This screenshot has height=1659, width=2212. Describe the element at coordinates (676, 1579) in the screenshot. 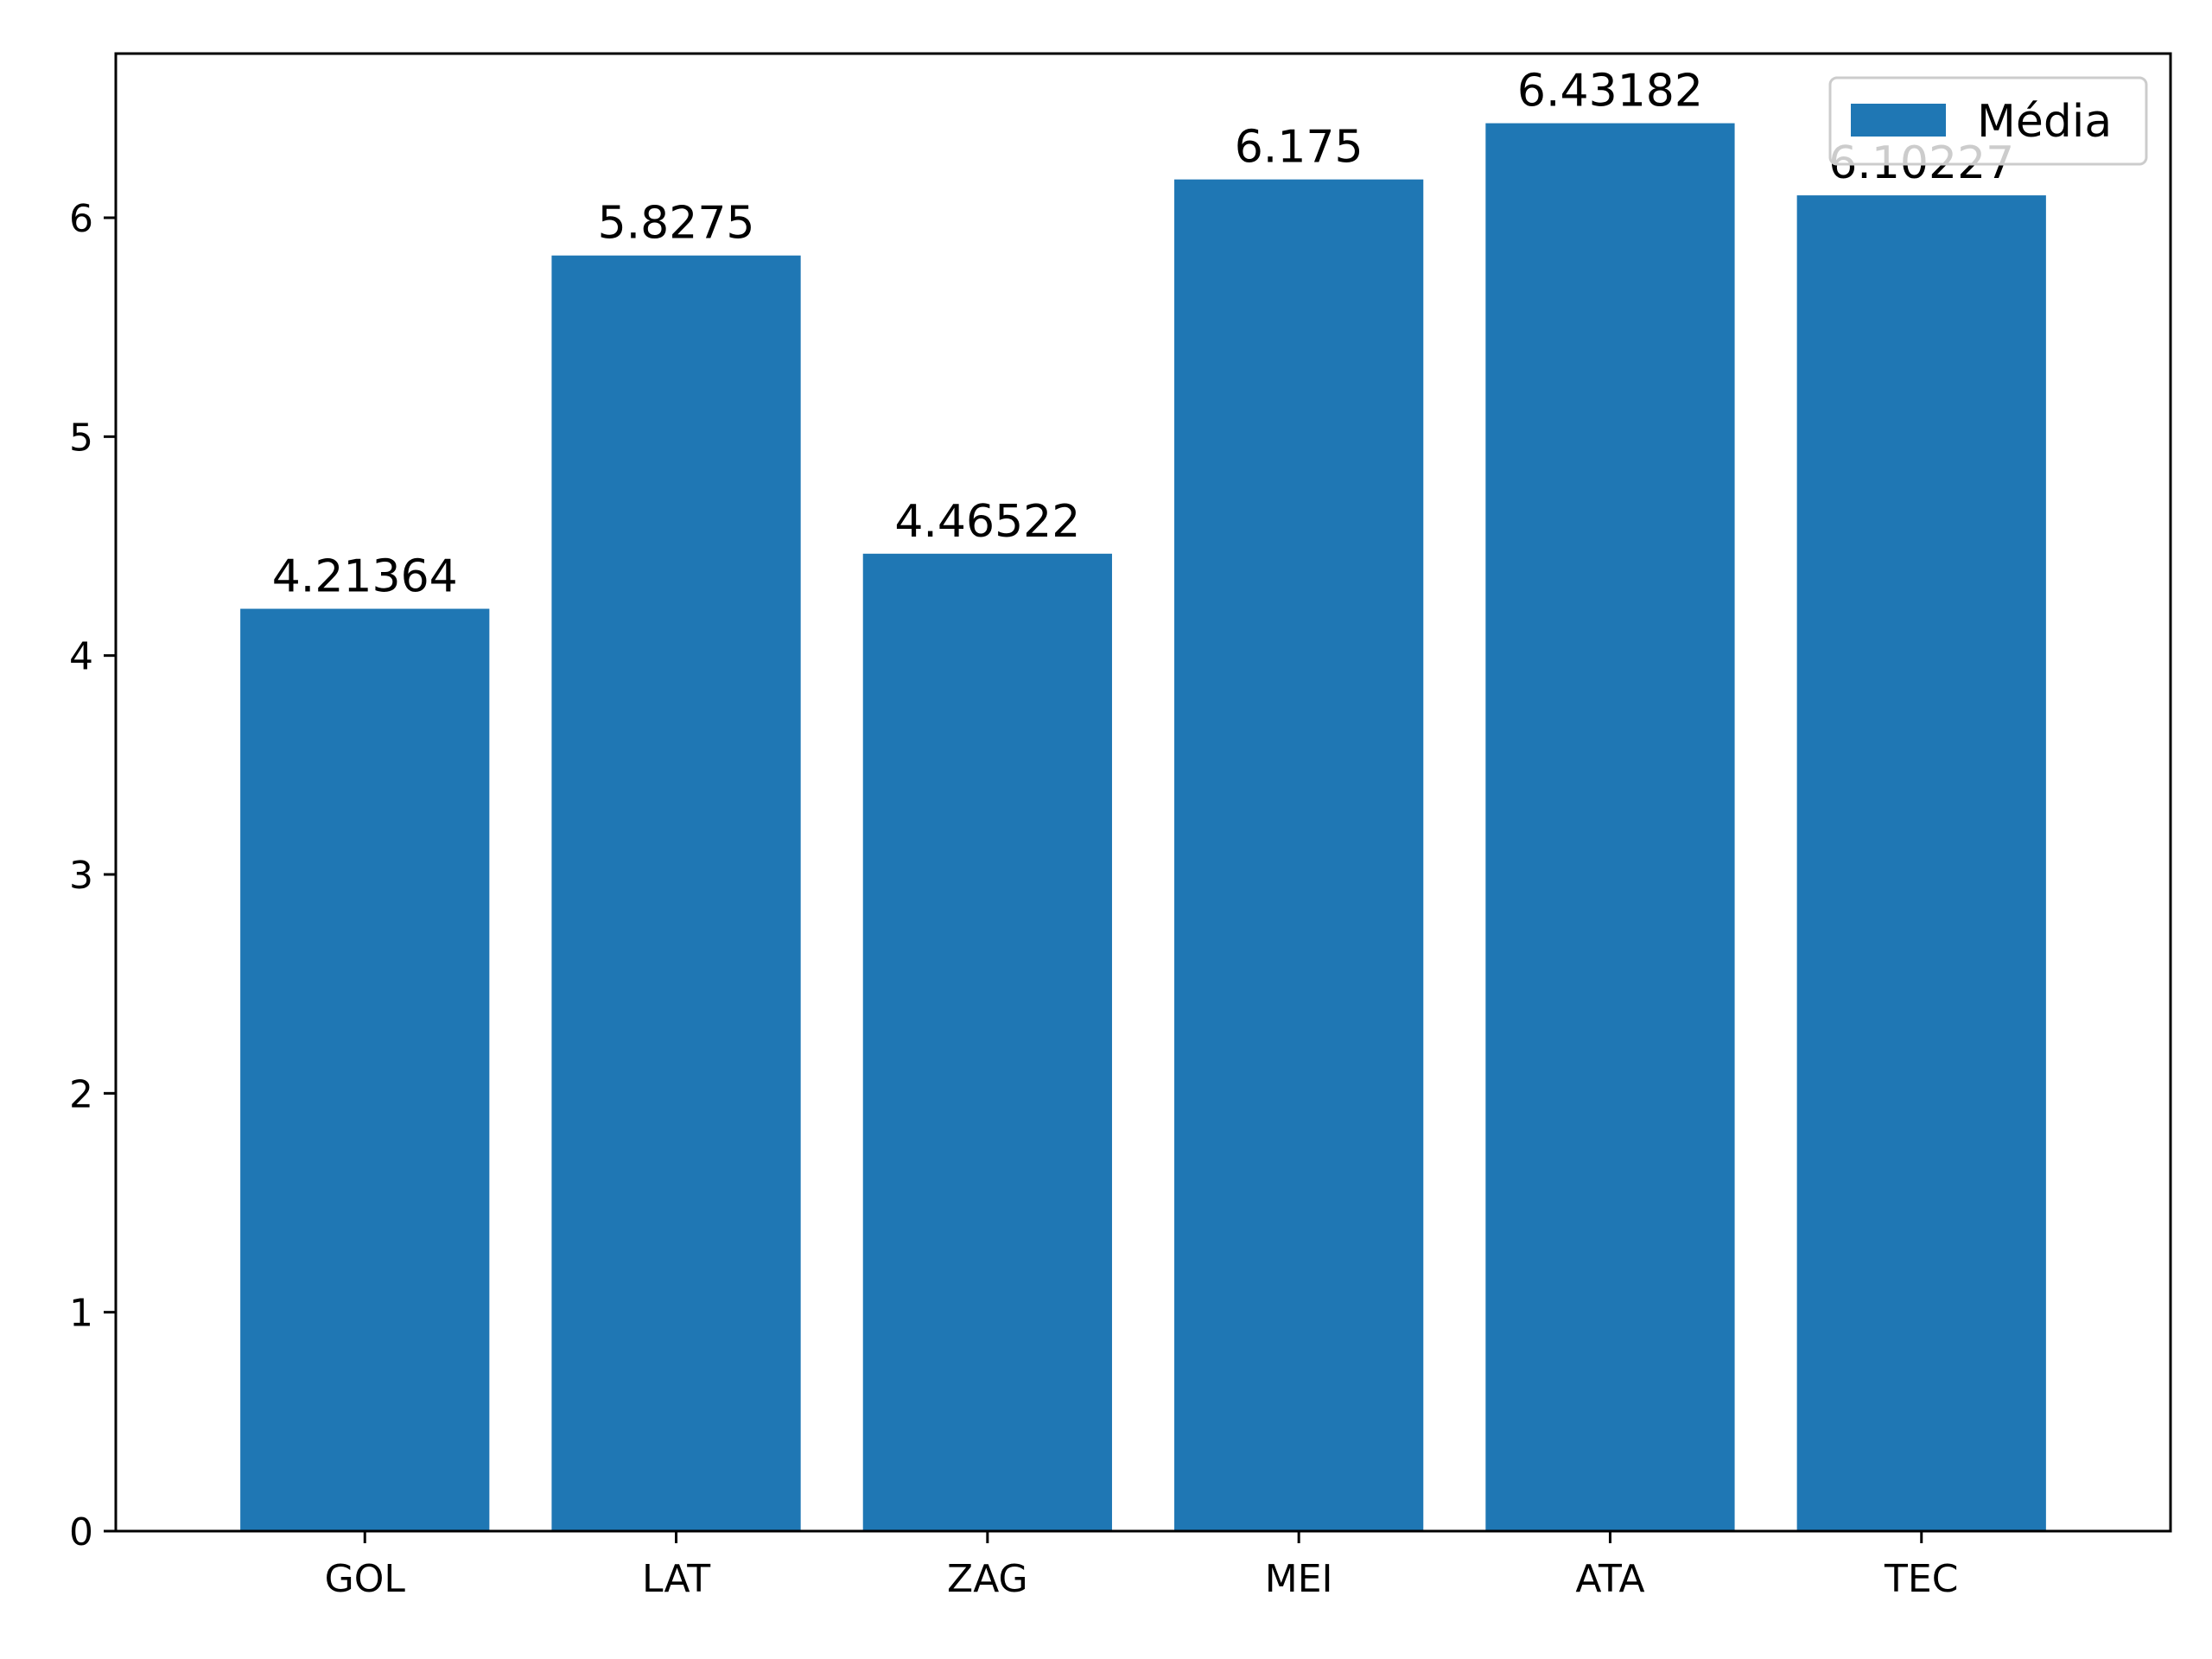

I see `x-tick-label-lat: LAT` at that location.